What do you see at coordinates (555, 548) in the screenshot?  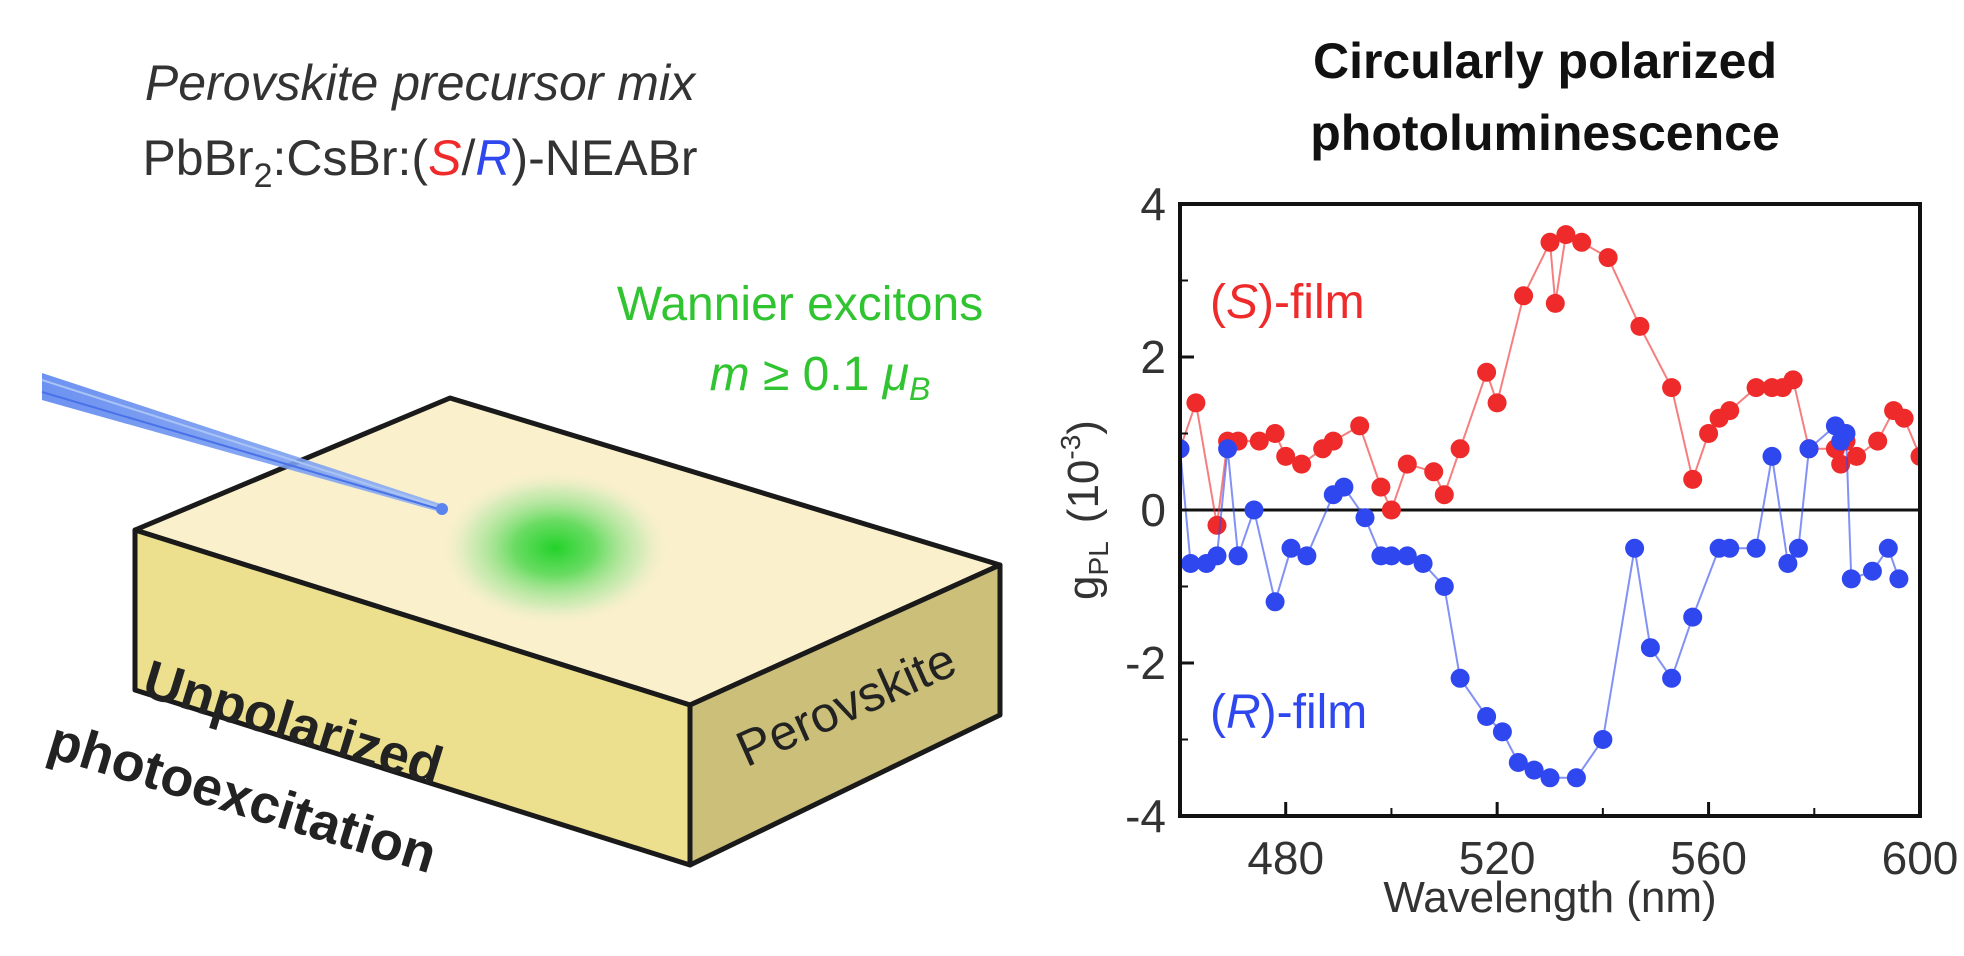 I see `exciton-glow` at bounding box center [555, 548].